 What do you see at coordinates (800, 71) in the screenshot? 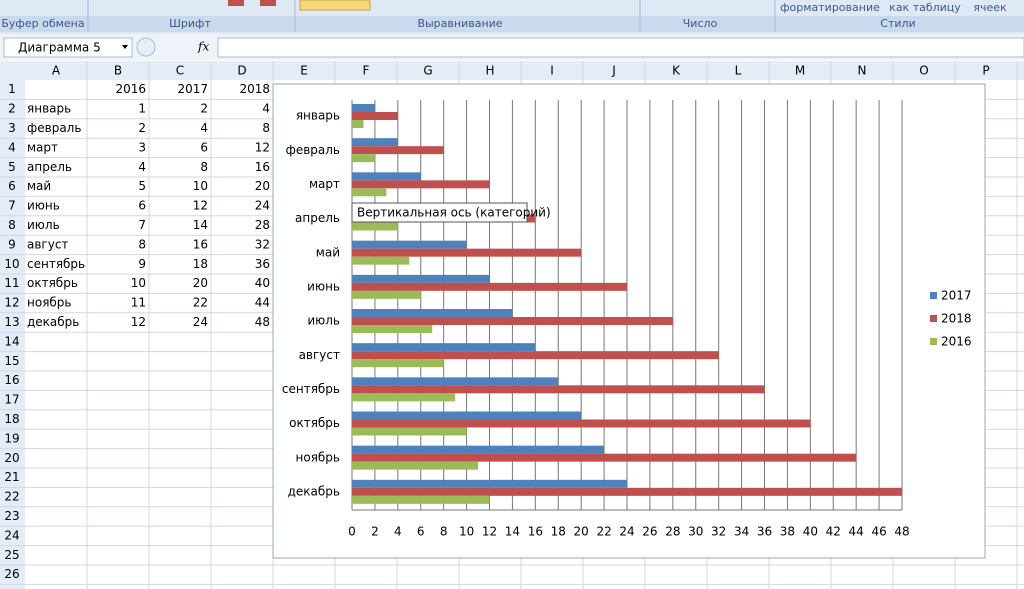
I see `column-header: M` at bounding box center [800, 71].